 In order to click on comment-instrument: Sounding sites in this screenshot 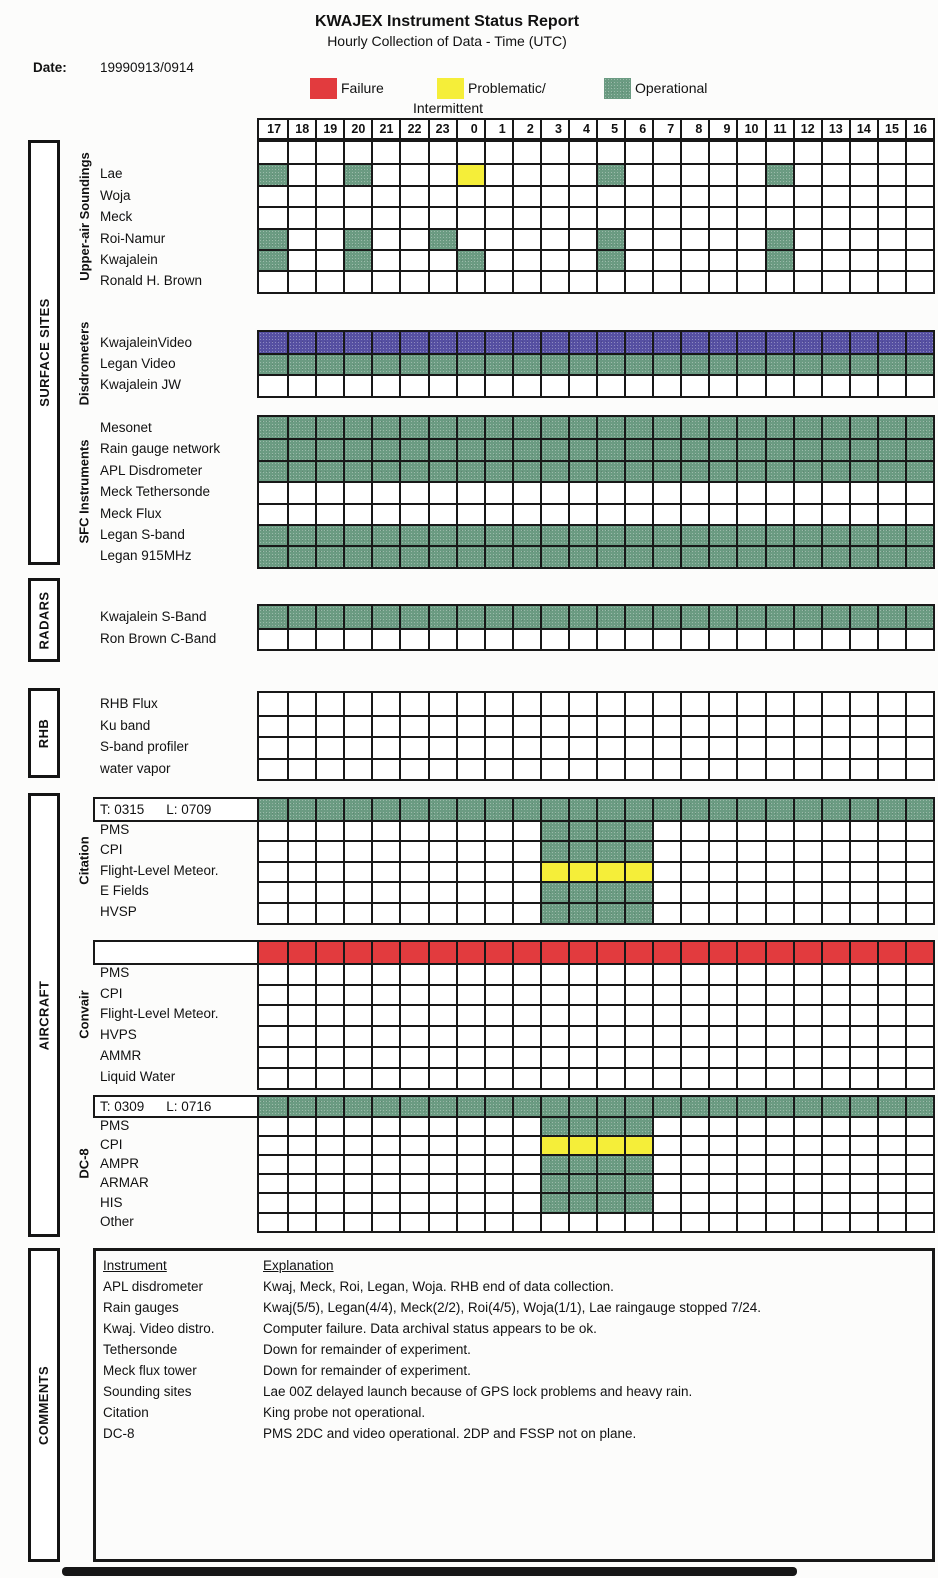, I will do `click(147, 1391)`.